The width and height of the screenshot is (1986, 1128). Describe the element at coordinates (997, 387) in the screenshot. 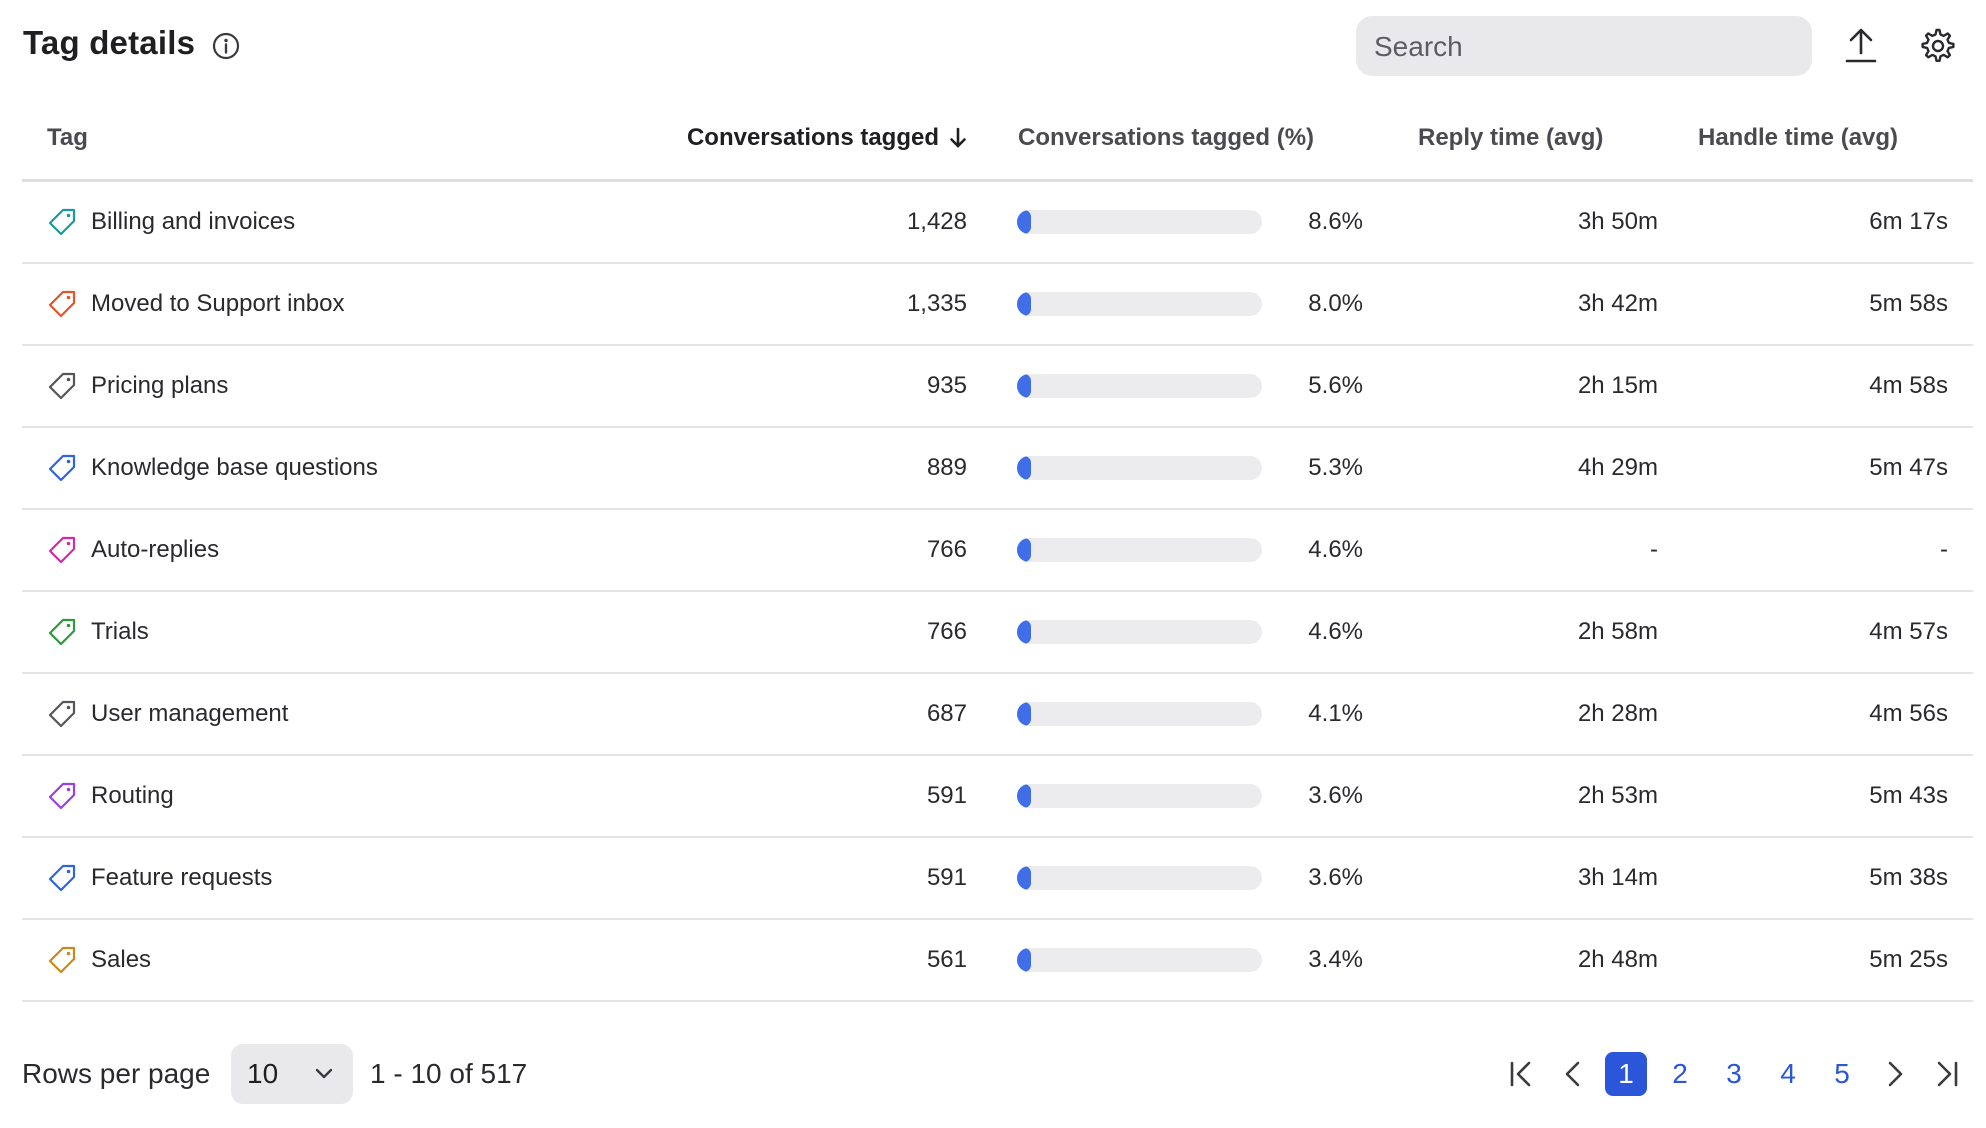

I see `table-row: Pricing plans 935 5.6% 2h 15m 4m 58s` at that location.